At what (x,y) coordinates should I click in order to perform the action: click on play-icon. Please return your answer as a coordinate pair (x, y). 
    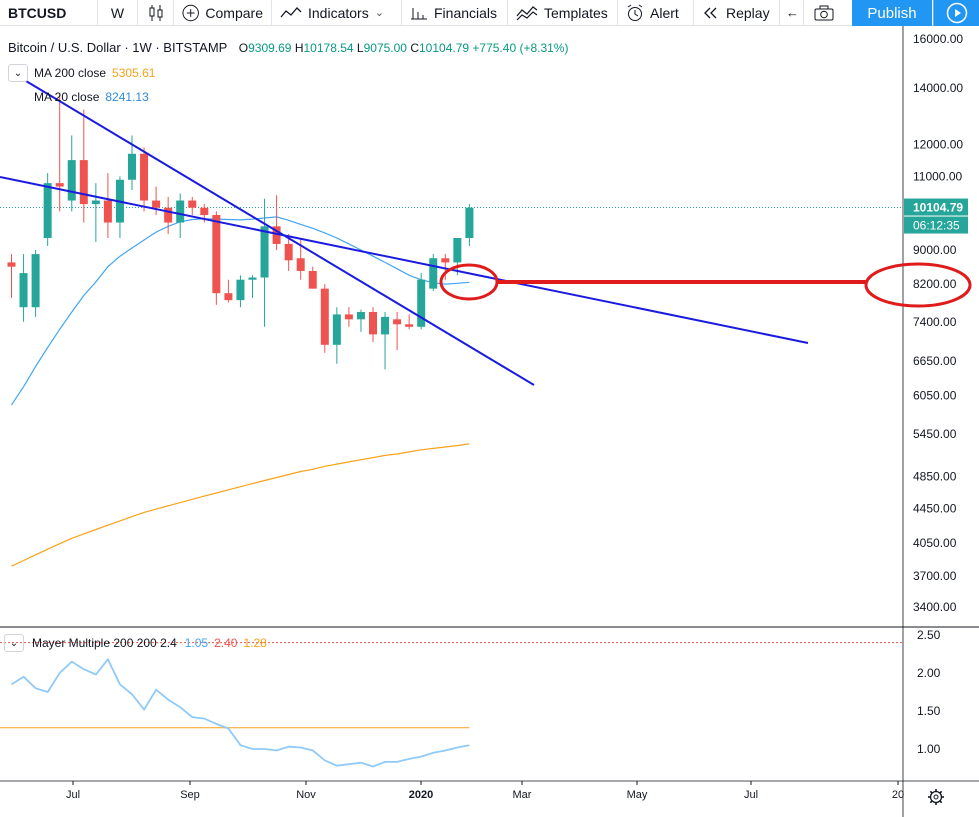
    Looking at the image, I should click on (956, 13).